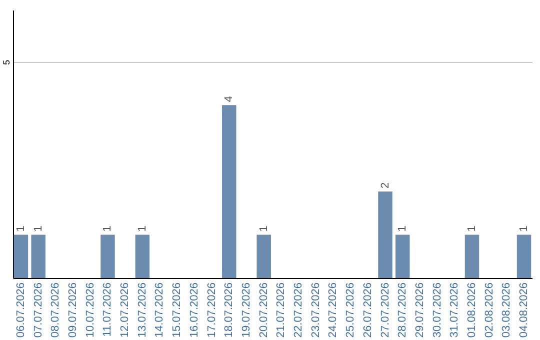 The height and width of the screenshot is (340, 540). What do you see at coordinates (73, 310) in the screenshot?
I see `x-tick-label: 09.07.2026` at bounding box center [73, 310].